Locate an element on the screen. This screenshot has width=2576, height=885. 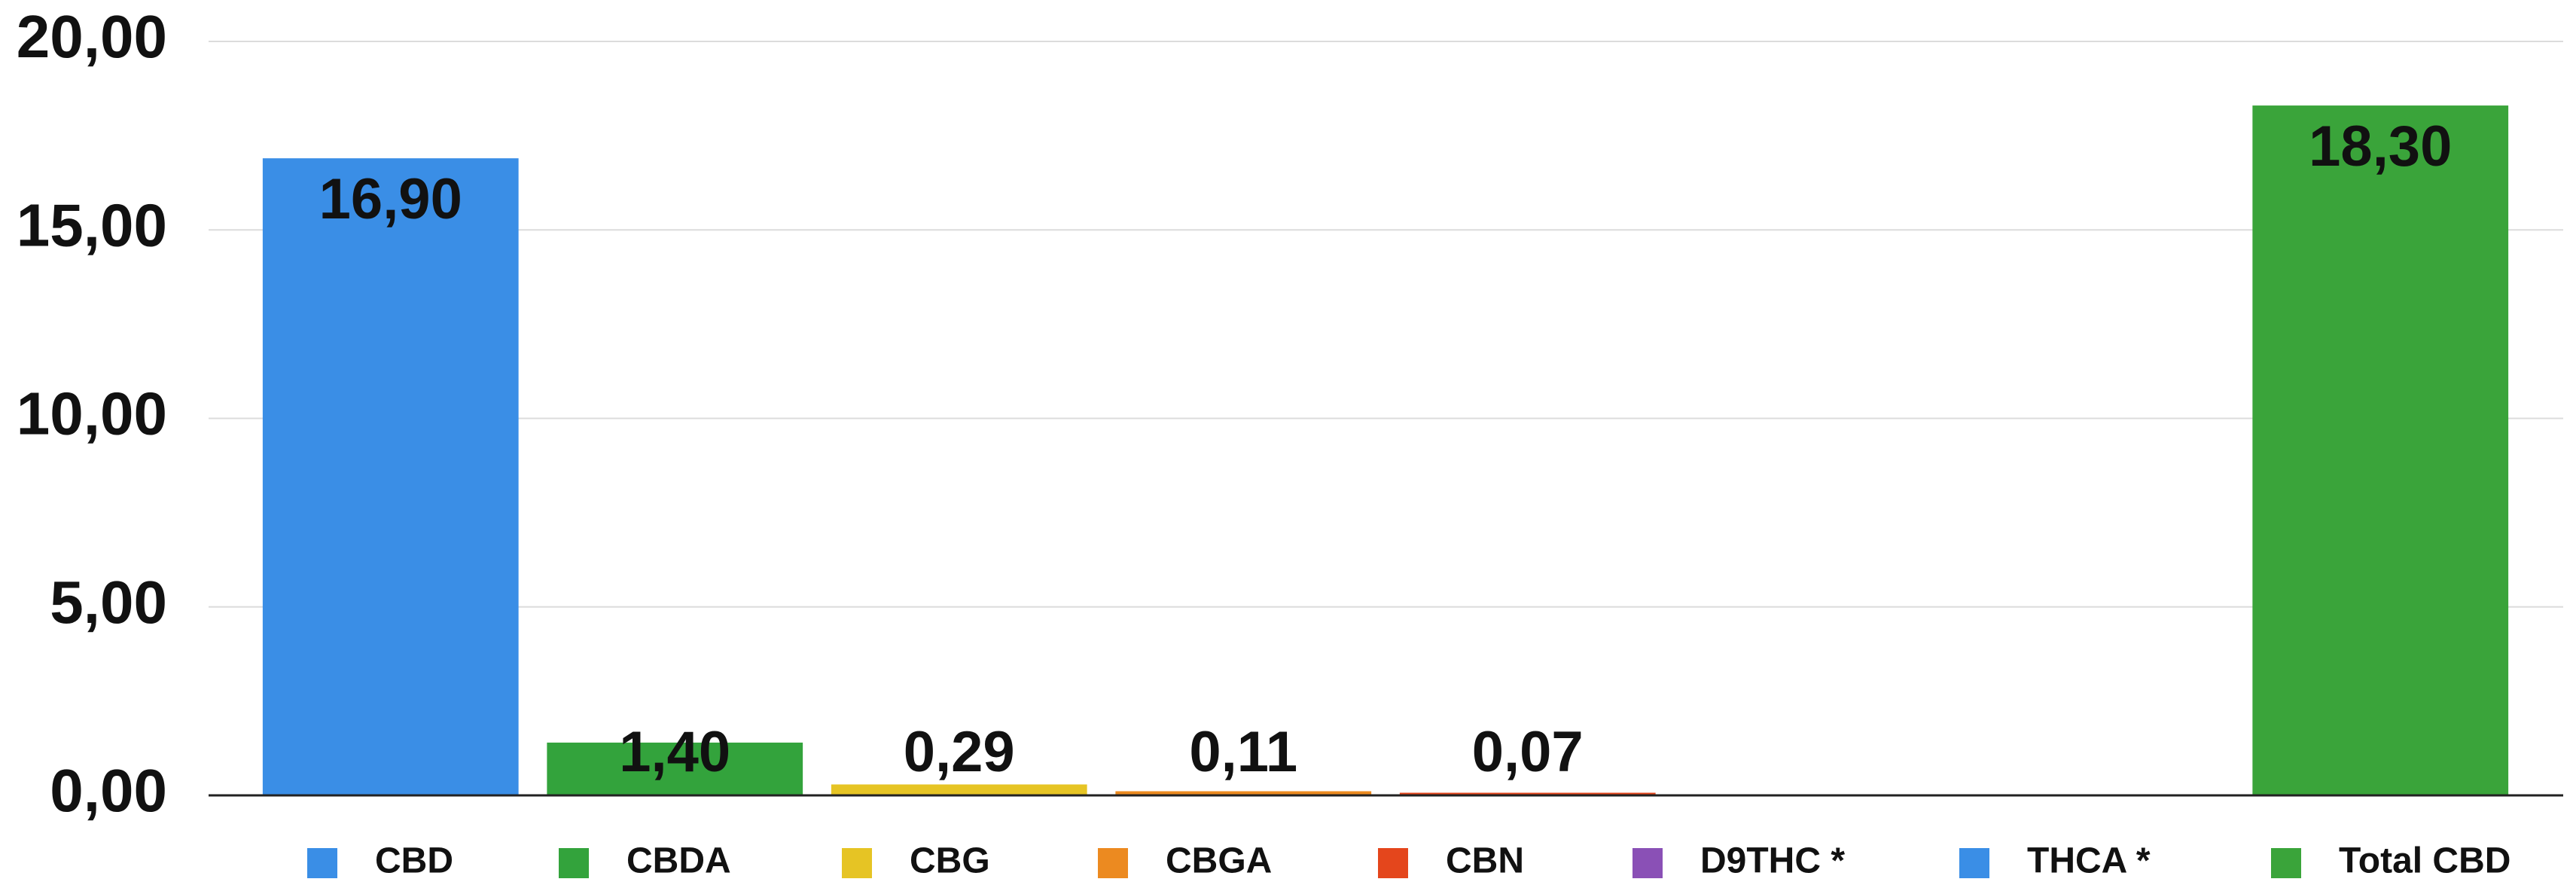
legend-label: CBN is located at coordinates (1485, 861).